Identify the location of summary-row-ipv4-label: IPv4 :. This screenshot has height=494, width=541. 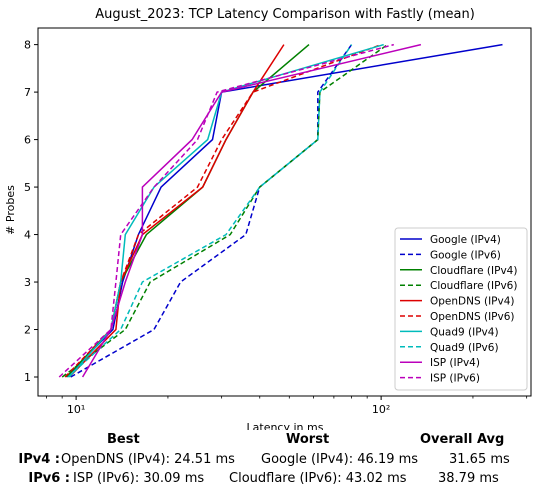
(39, 459).